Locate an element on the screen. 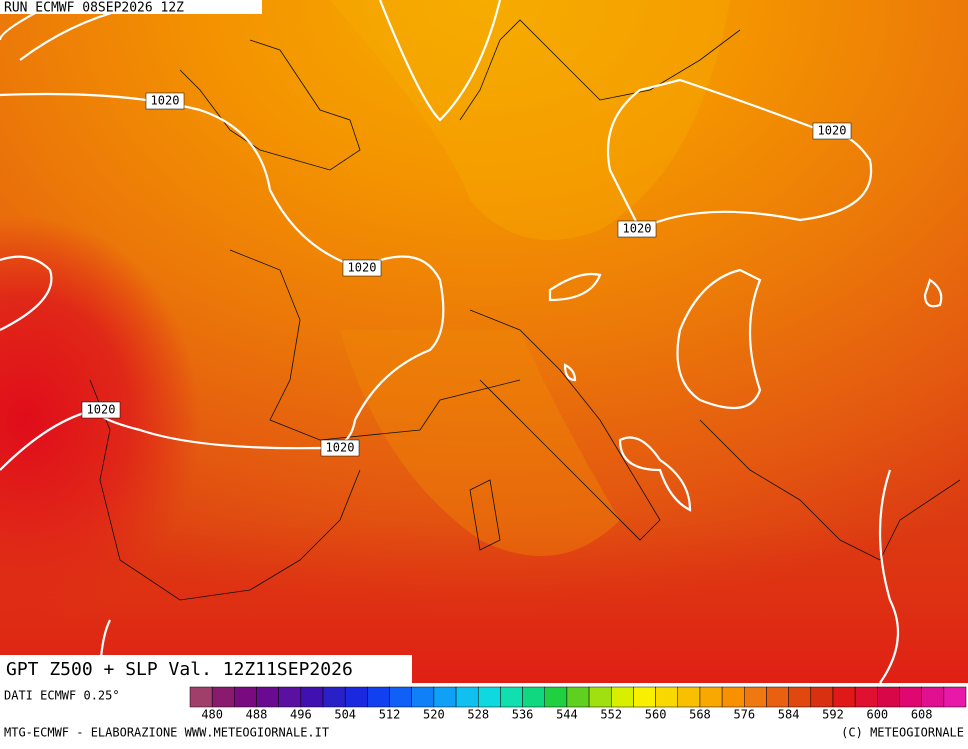 The width and height of the screenshot is (968, 749). color-bar-label: 528 is located at coordinates (478, 715).